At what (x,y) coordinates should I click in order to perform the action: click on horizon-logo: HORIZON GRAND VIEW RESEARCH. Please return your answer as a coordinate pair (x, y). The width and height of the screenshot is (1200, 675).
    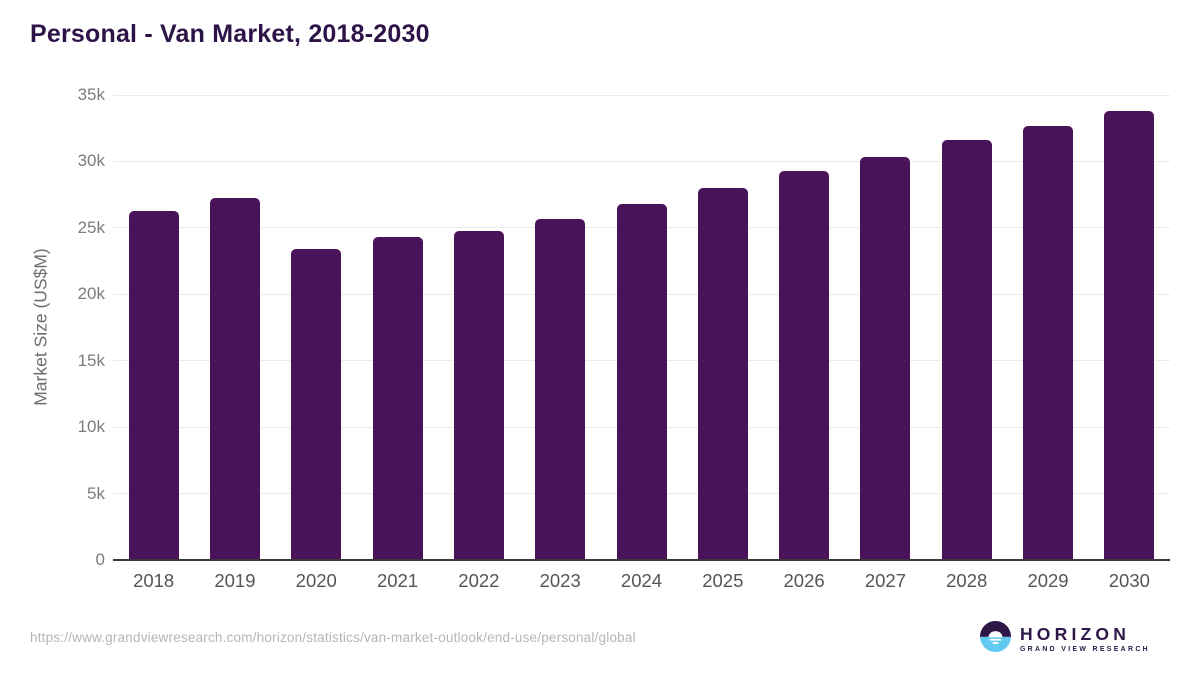
    Looking at the image, I should click on (1064, 639).